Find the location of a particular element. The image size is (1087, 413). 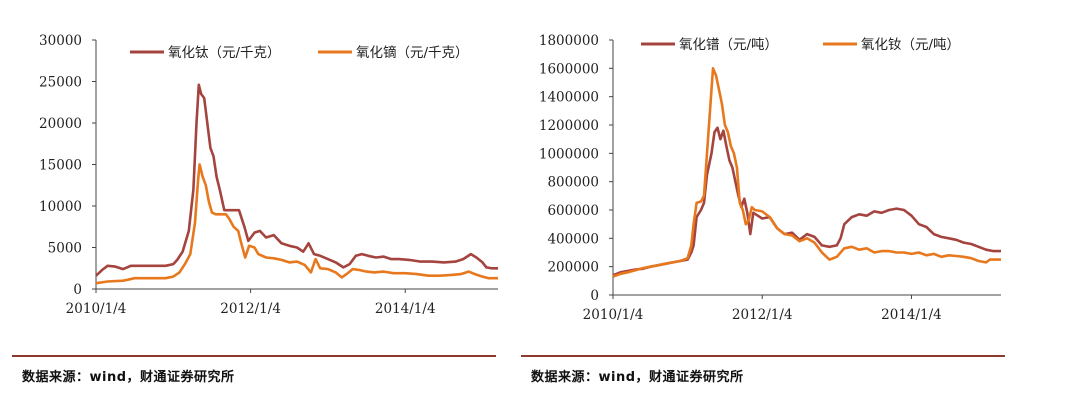

y-tick-label: 200000 is located at coordinates (573, 268).